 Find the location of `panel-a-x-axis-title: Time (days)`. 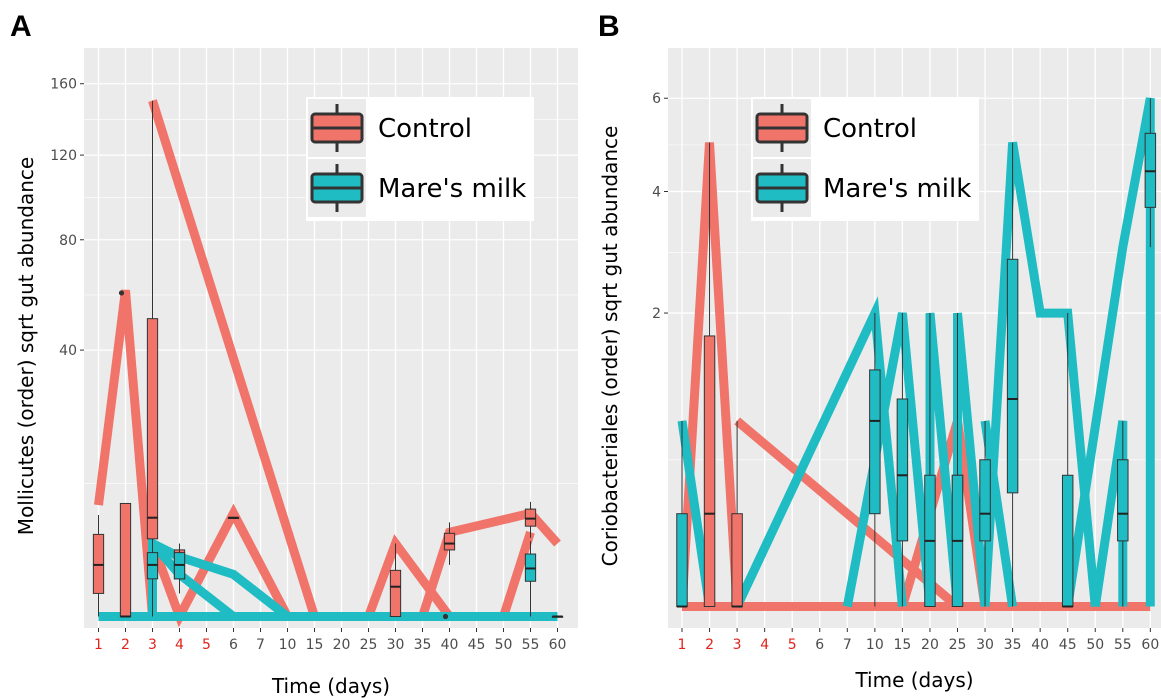

panel-a-x-axis-title: Time (days) is located at coordinates (330, 686).